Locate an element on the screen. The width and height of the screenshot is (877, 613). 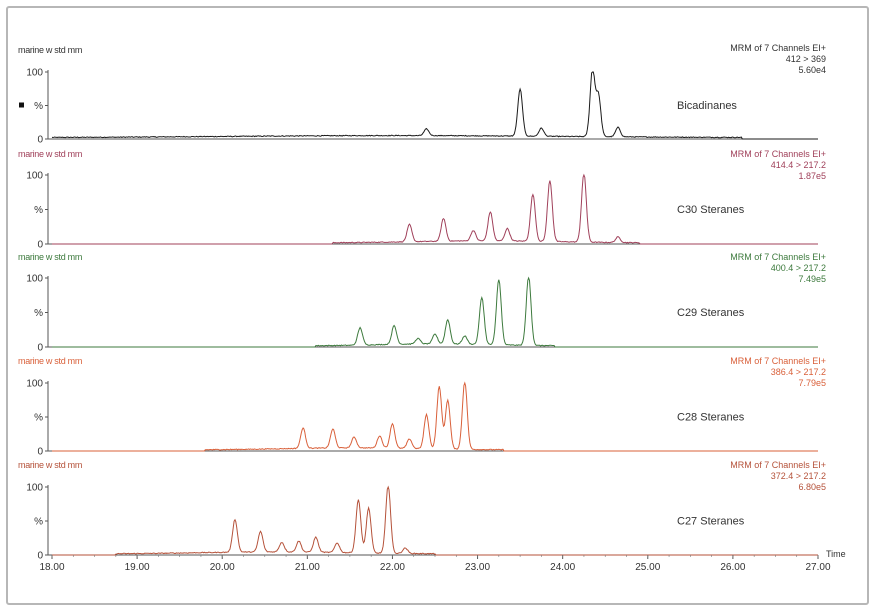
header-line-1-2: 412 > 369 is located at coordinates (806, 59).